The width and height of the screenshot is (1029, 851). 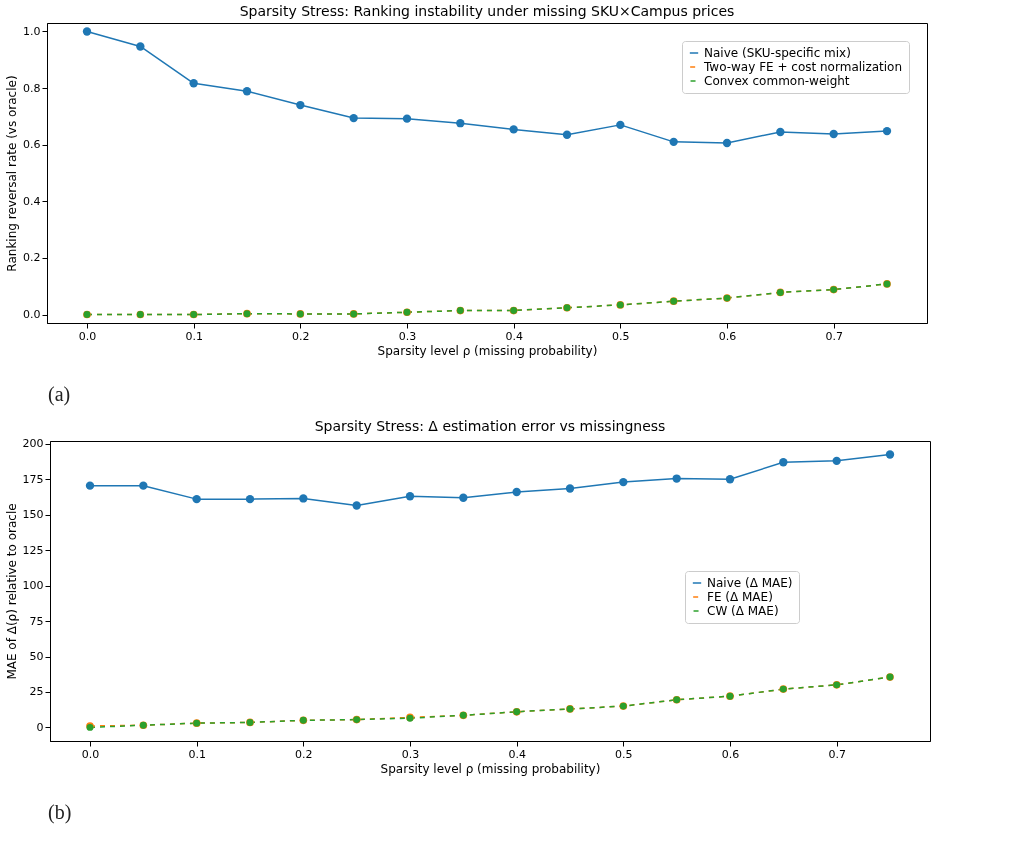 What do you see at coordinates (32, 258) in the screenshot?
I see `y-tick-label: 0.2` at bounding box center [32, 258].